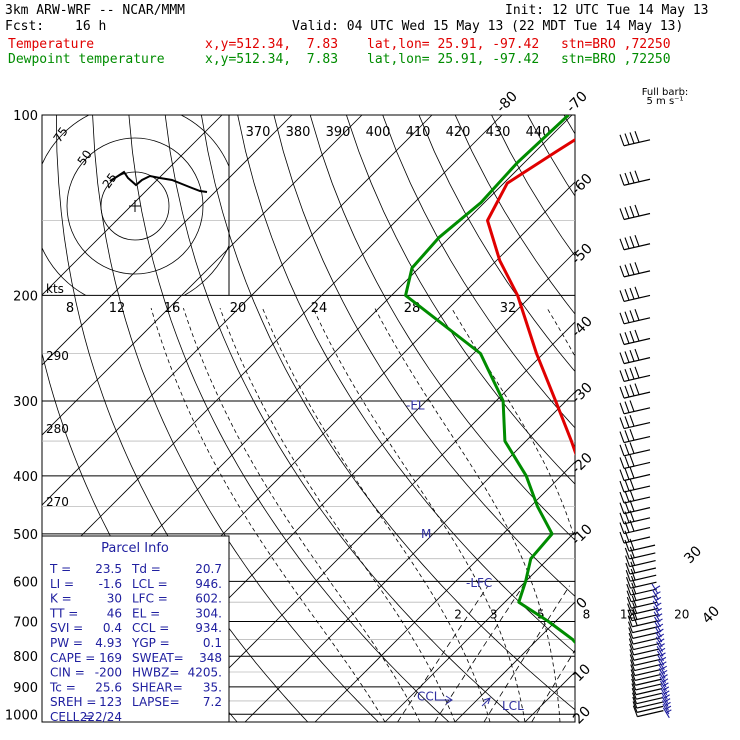  I want to click on temperature-legend-latlon: lat,lon= 25.91, -97.42, so click(453, 44).